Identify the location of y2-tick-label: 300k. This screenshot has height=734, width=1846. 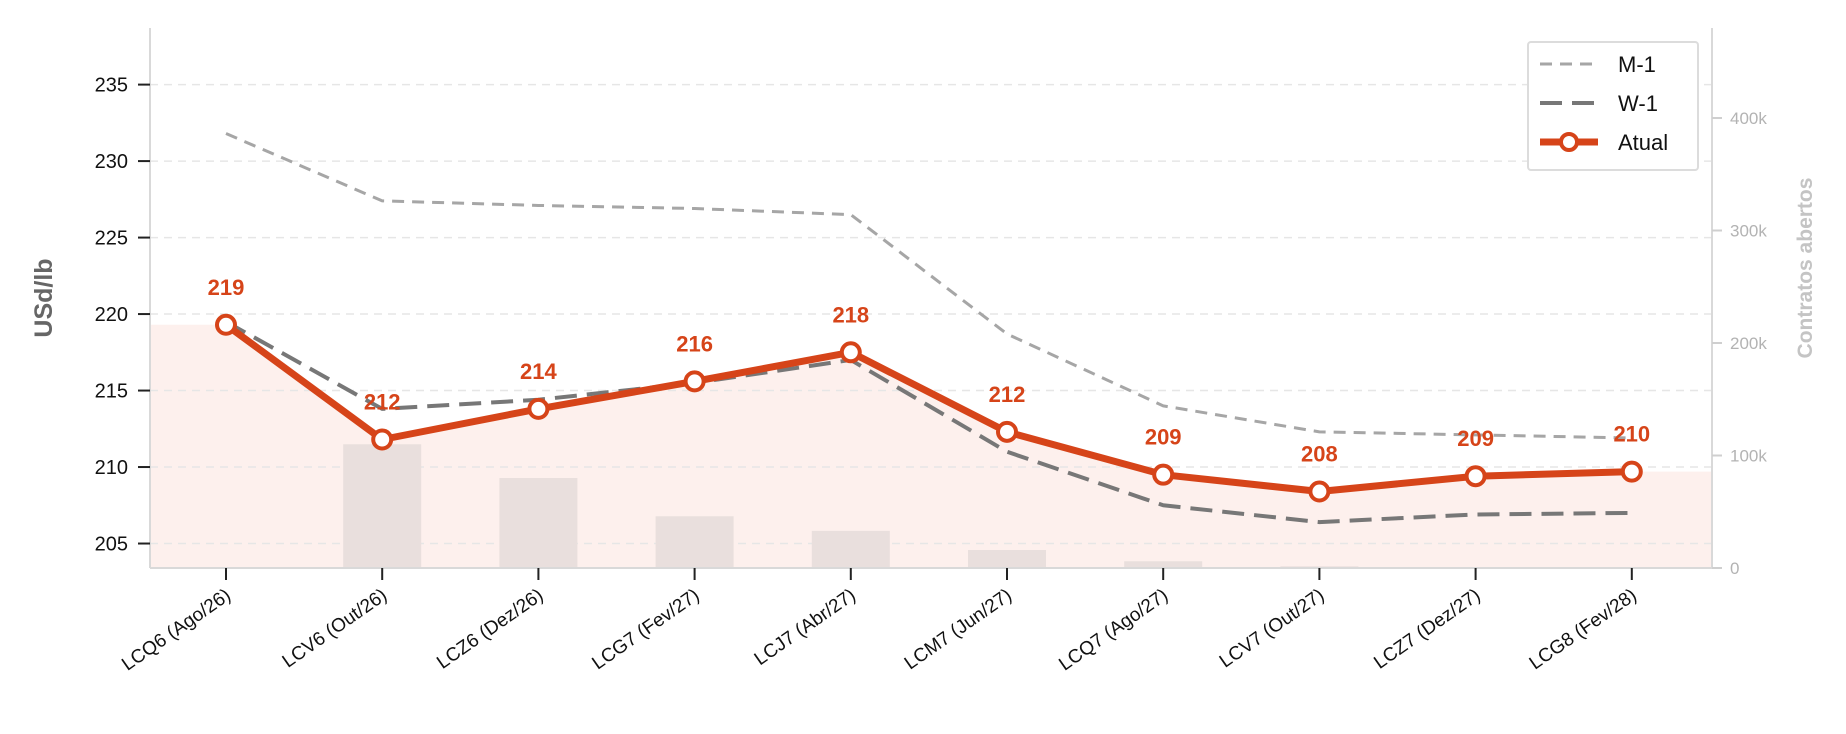
(1748, 231).